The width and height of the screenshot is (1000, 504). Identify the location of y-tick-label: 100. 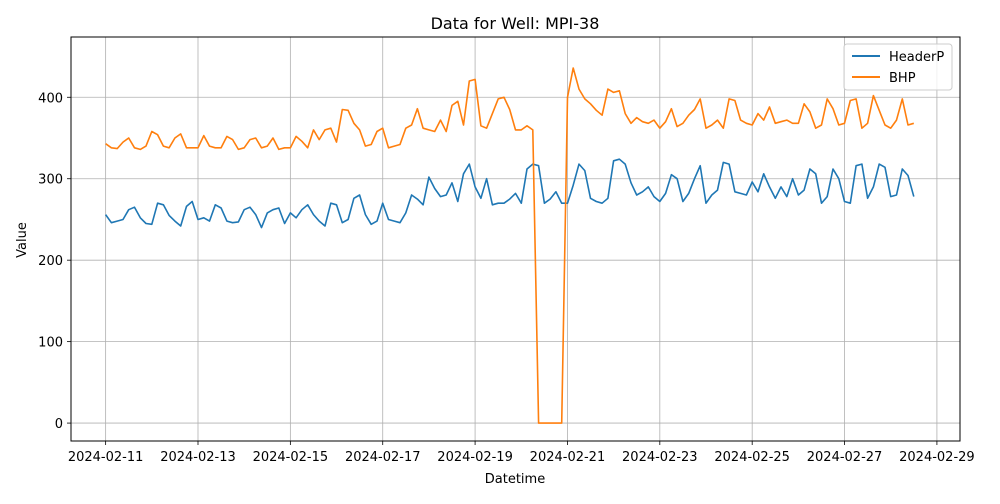
(50, 343).